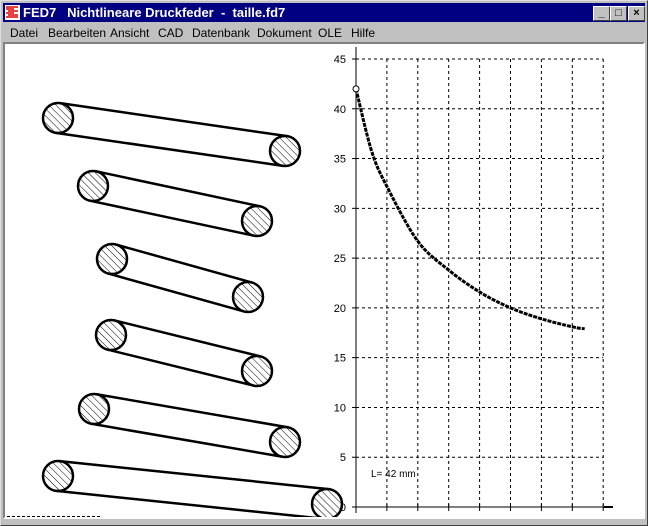  I want to click on y-tick-label: 10, so click(340, 408).